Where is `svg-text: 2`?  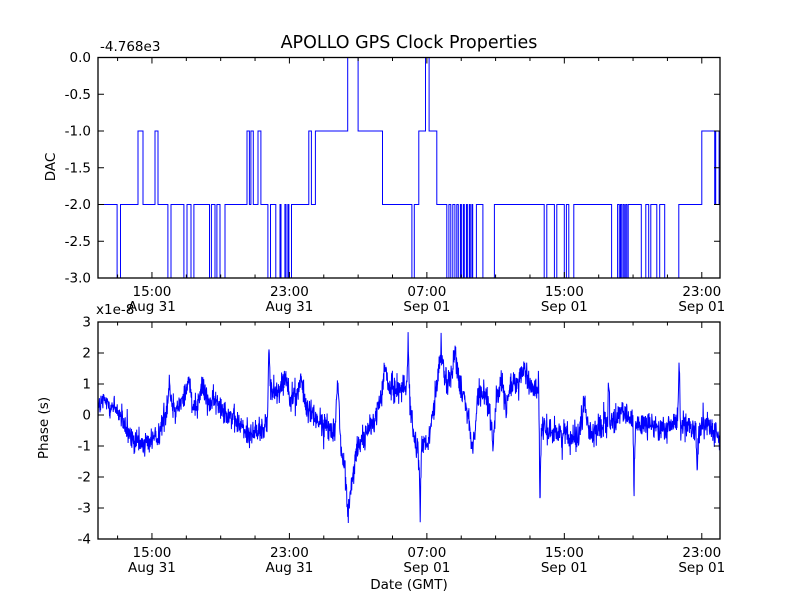 svg-text: 2 is located at coordinates (86, 354).